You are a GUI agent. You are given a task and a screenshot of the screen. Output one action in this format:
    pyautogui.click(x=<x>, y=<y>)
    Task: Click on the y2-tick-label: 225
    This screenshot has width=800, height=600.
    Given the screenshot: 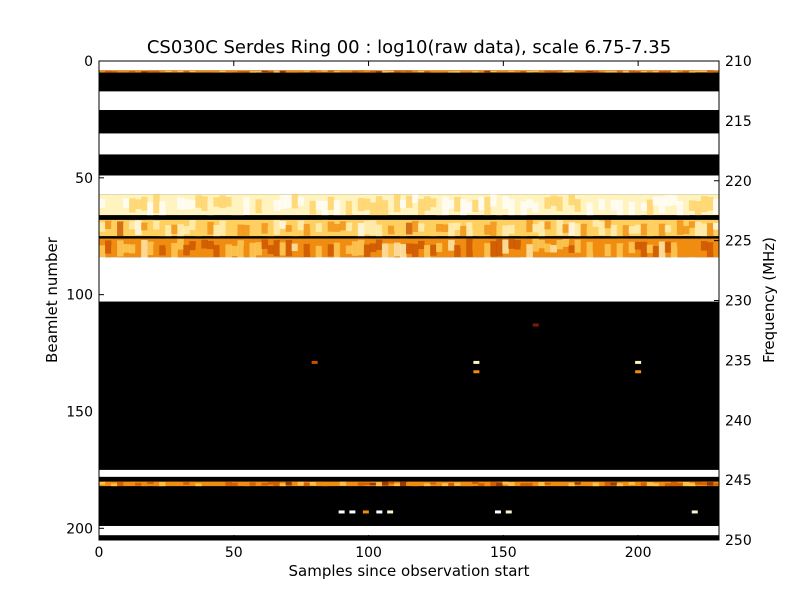 What is the action you would take?
    pyautogui.click(x=738, y=242)
    